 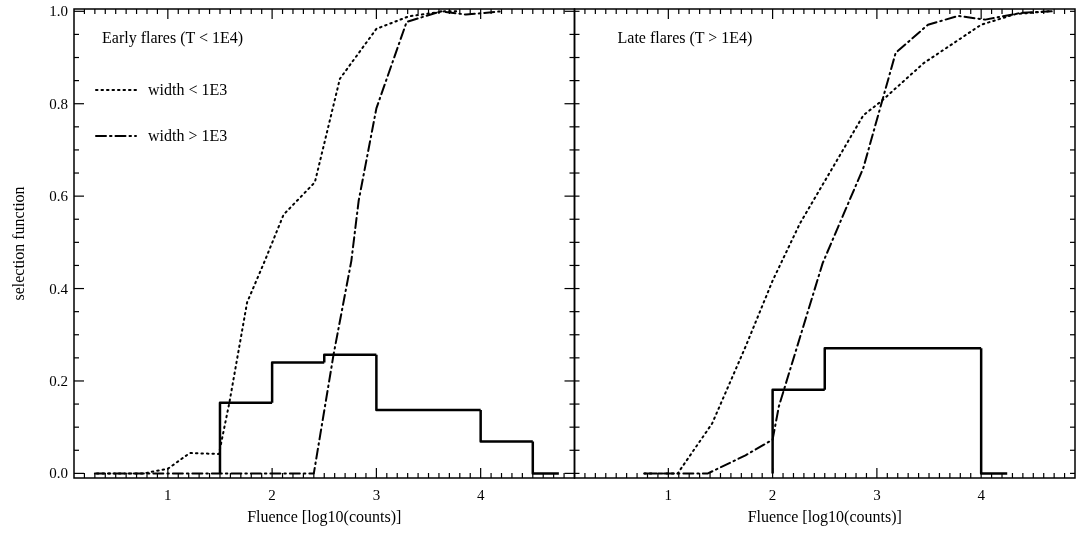 I want to click on y-tick-label: 0.2, so click(x=58, y=380).